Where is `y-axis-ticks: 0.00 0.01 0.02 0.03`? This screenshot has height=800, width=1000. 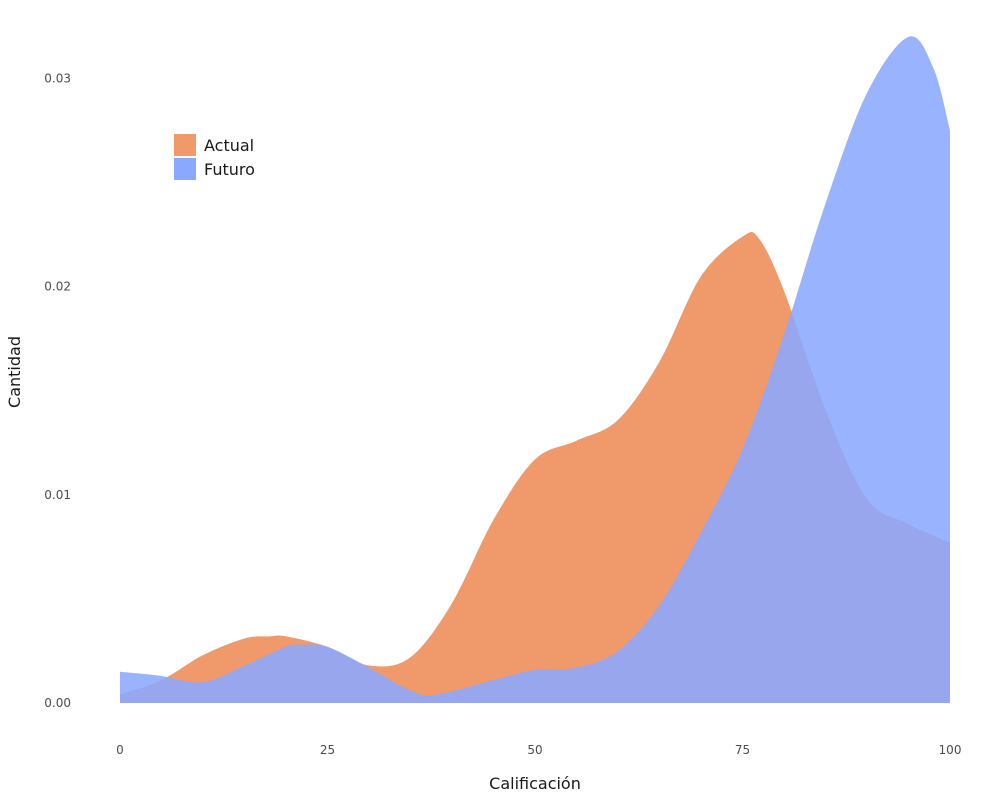 y-axis-ticks: 0.00 0.01 0.02 0.03 is located at coordinates (57, 390).